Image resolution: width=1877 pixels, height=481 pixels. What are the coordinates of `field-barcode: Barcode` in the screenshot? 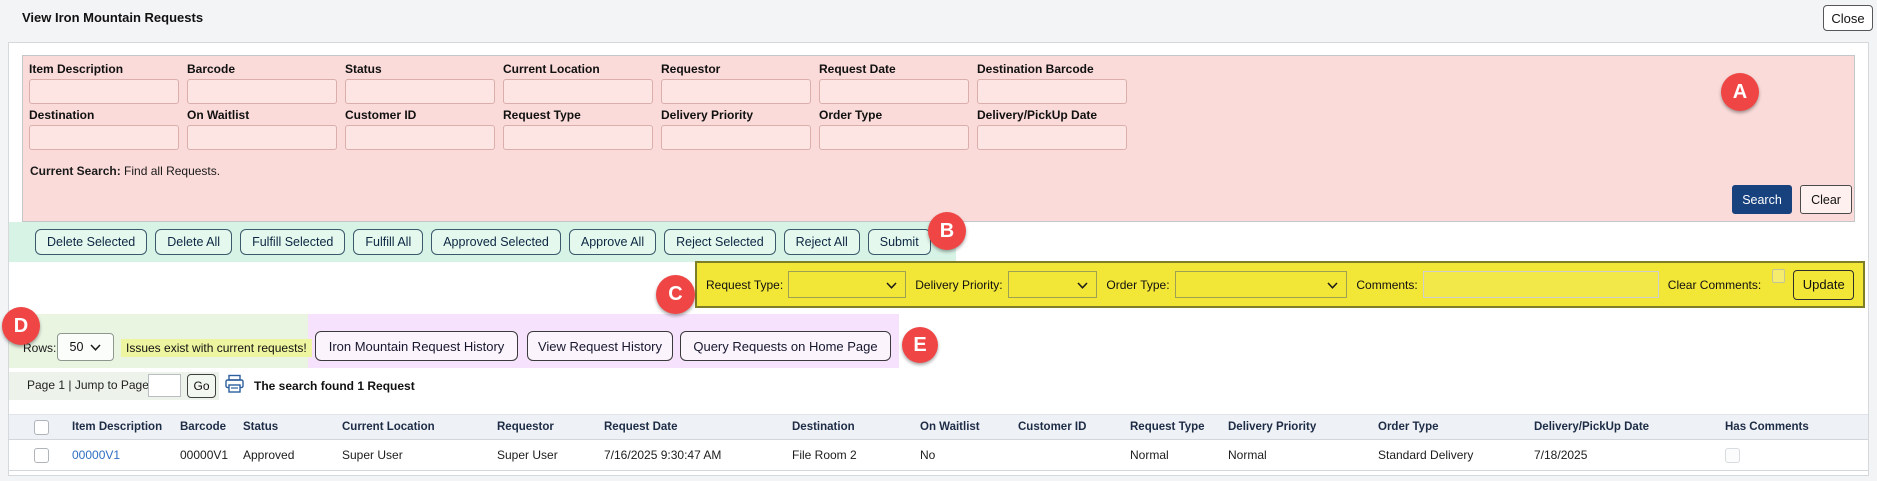 It's located at (262, 83).